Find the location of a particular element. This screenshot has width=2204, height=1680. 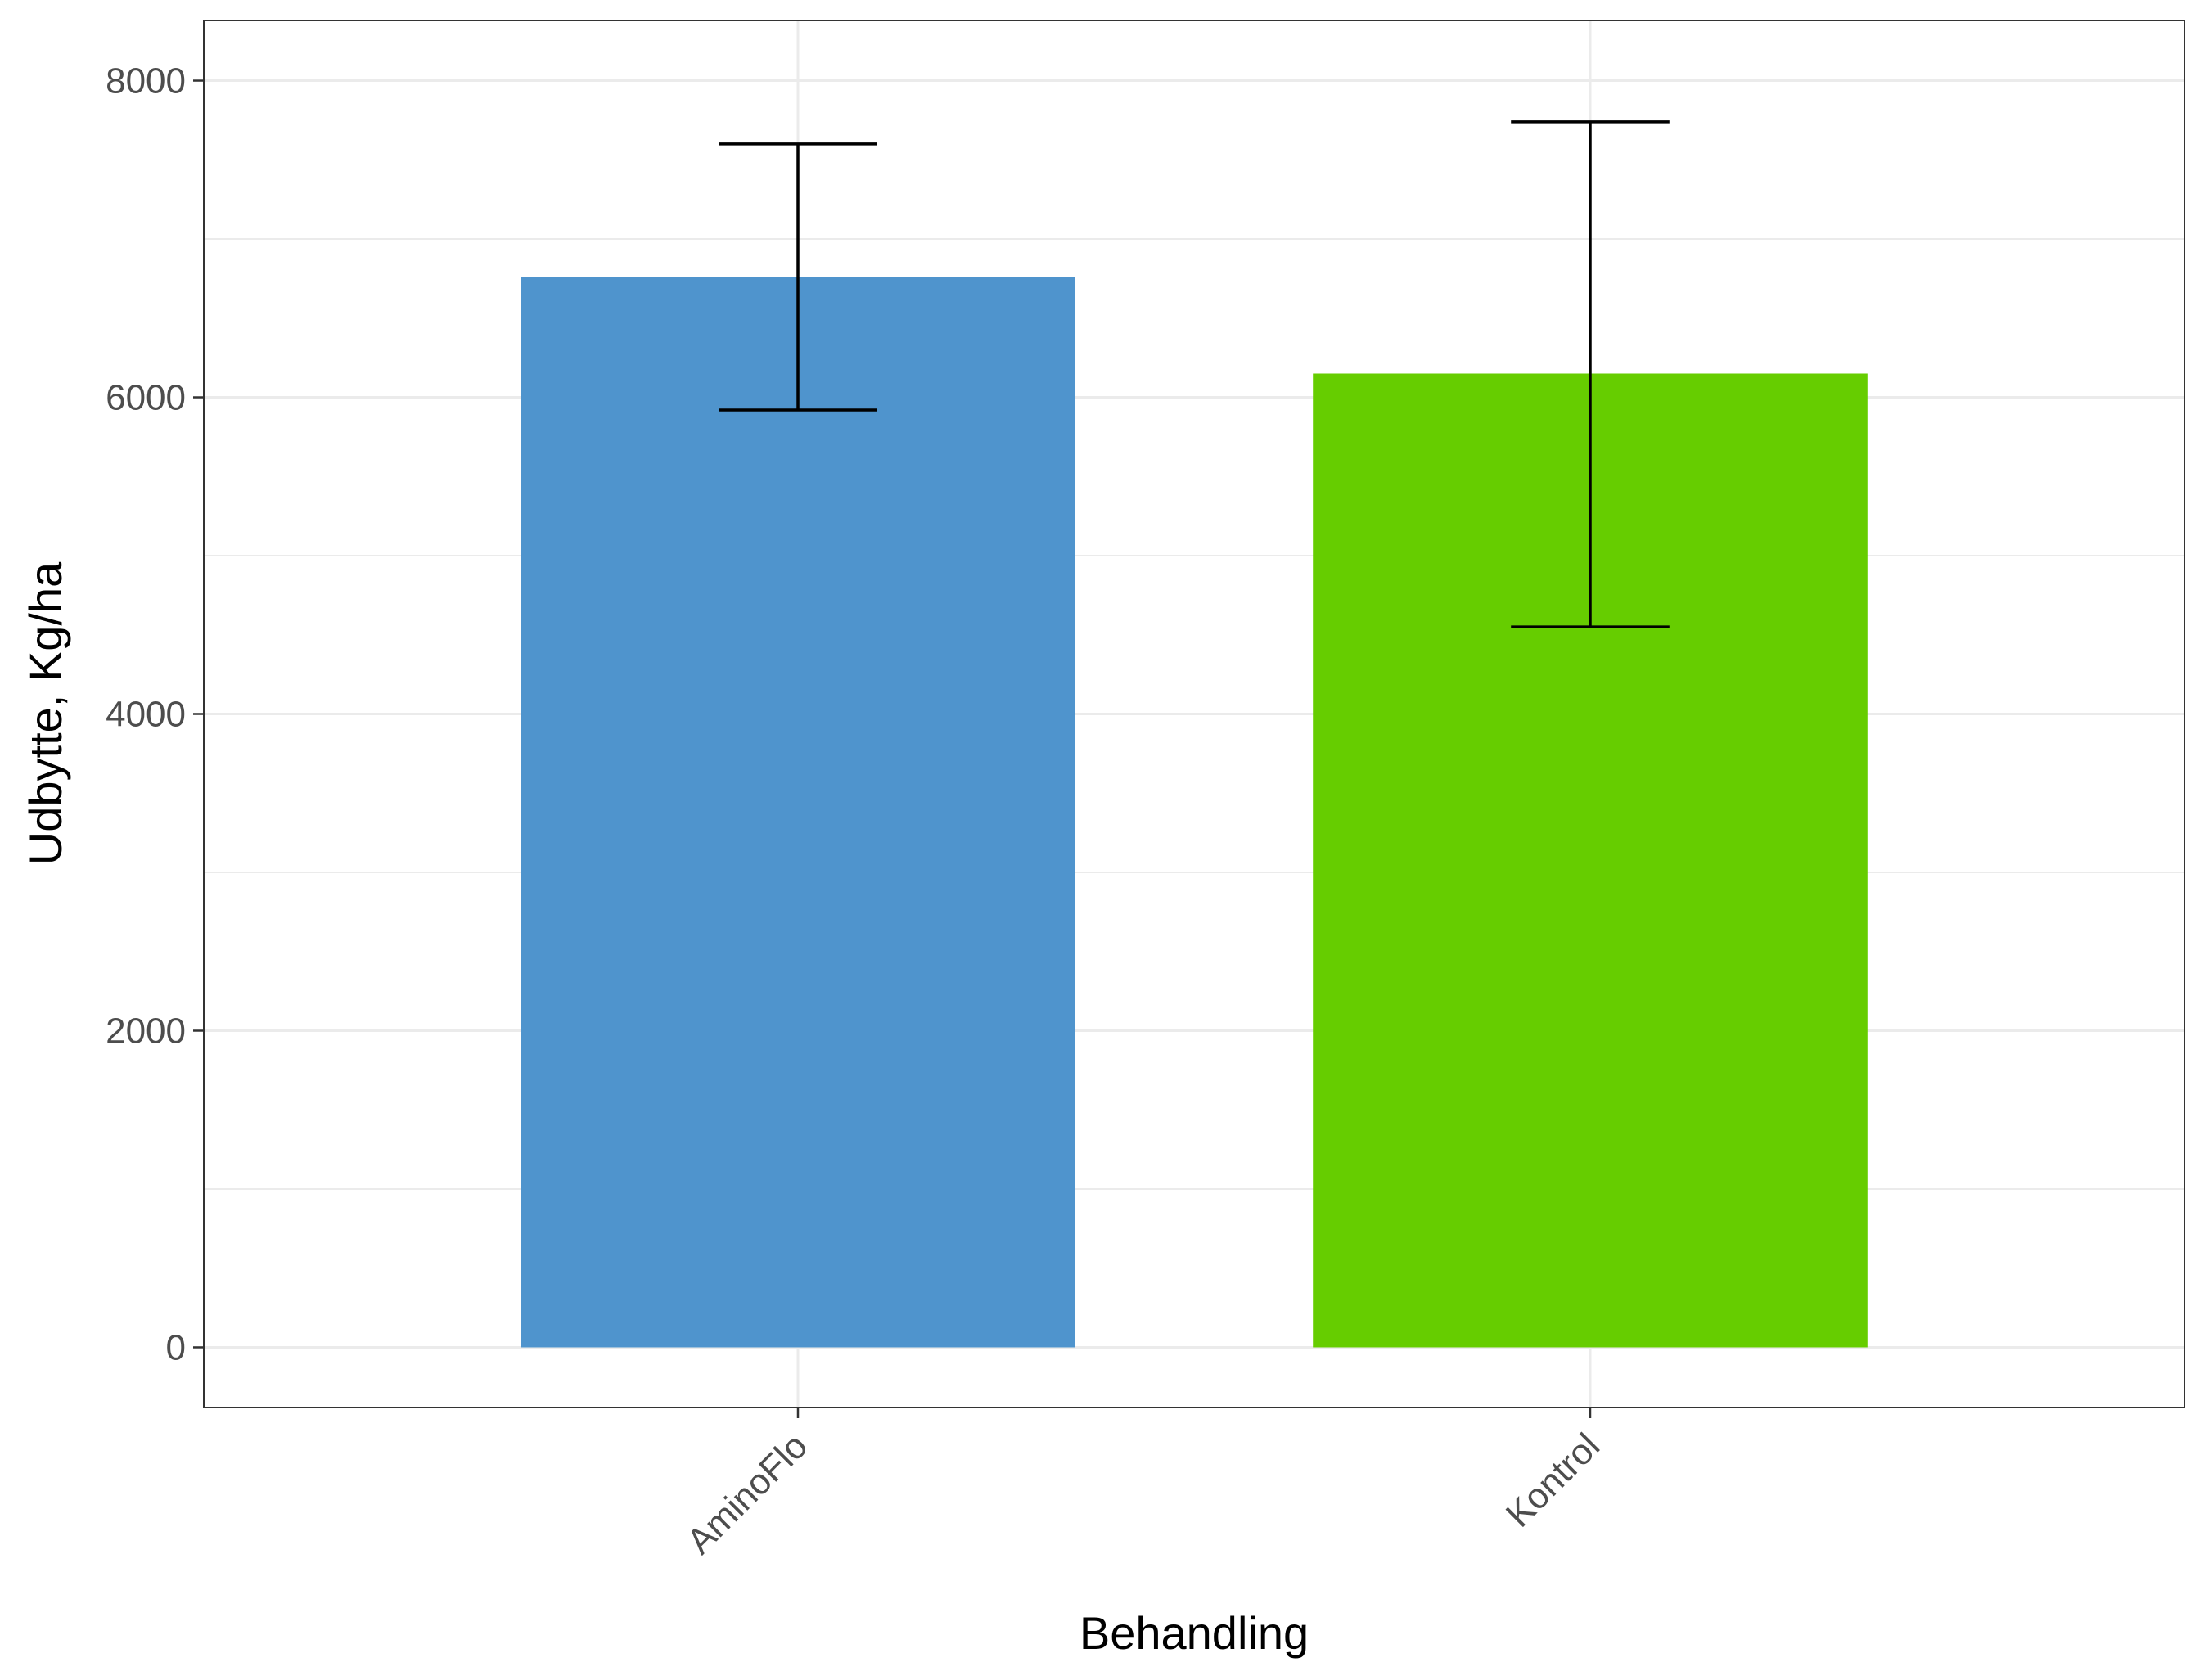

error-bars is located at coordinates (1194, 374).